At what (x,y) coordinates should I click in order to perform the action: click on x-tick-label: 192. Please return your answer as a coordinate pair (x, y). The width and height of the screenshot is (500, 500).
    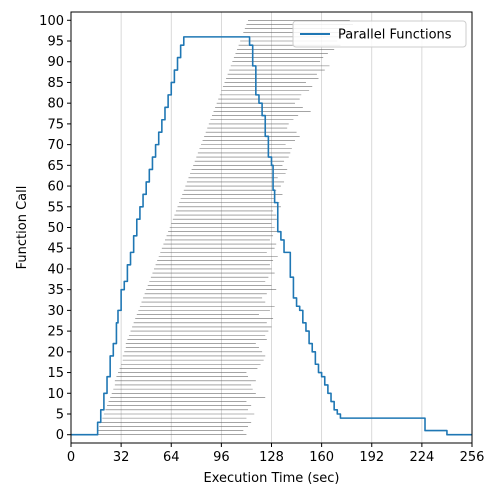
    Looking at the image, I should click on (371, 457).